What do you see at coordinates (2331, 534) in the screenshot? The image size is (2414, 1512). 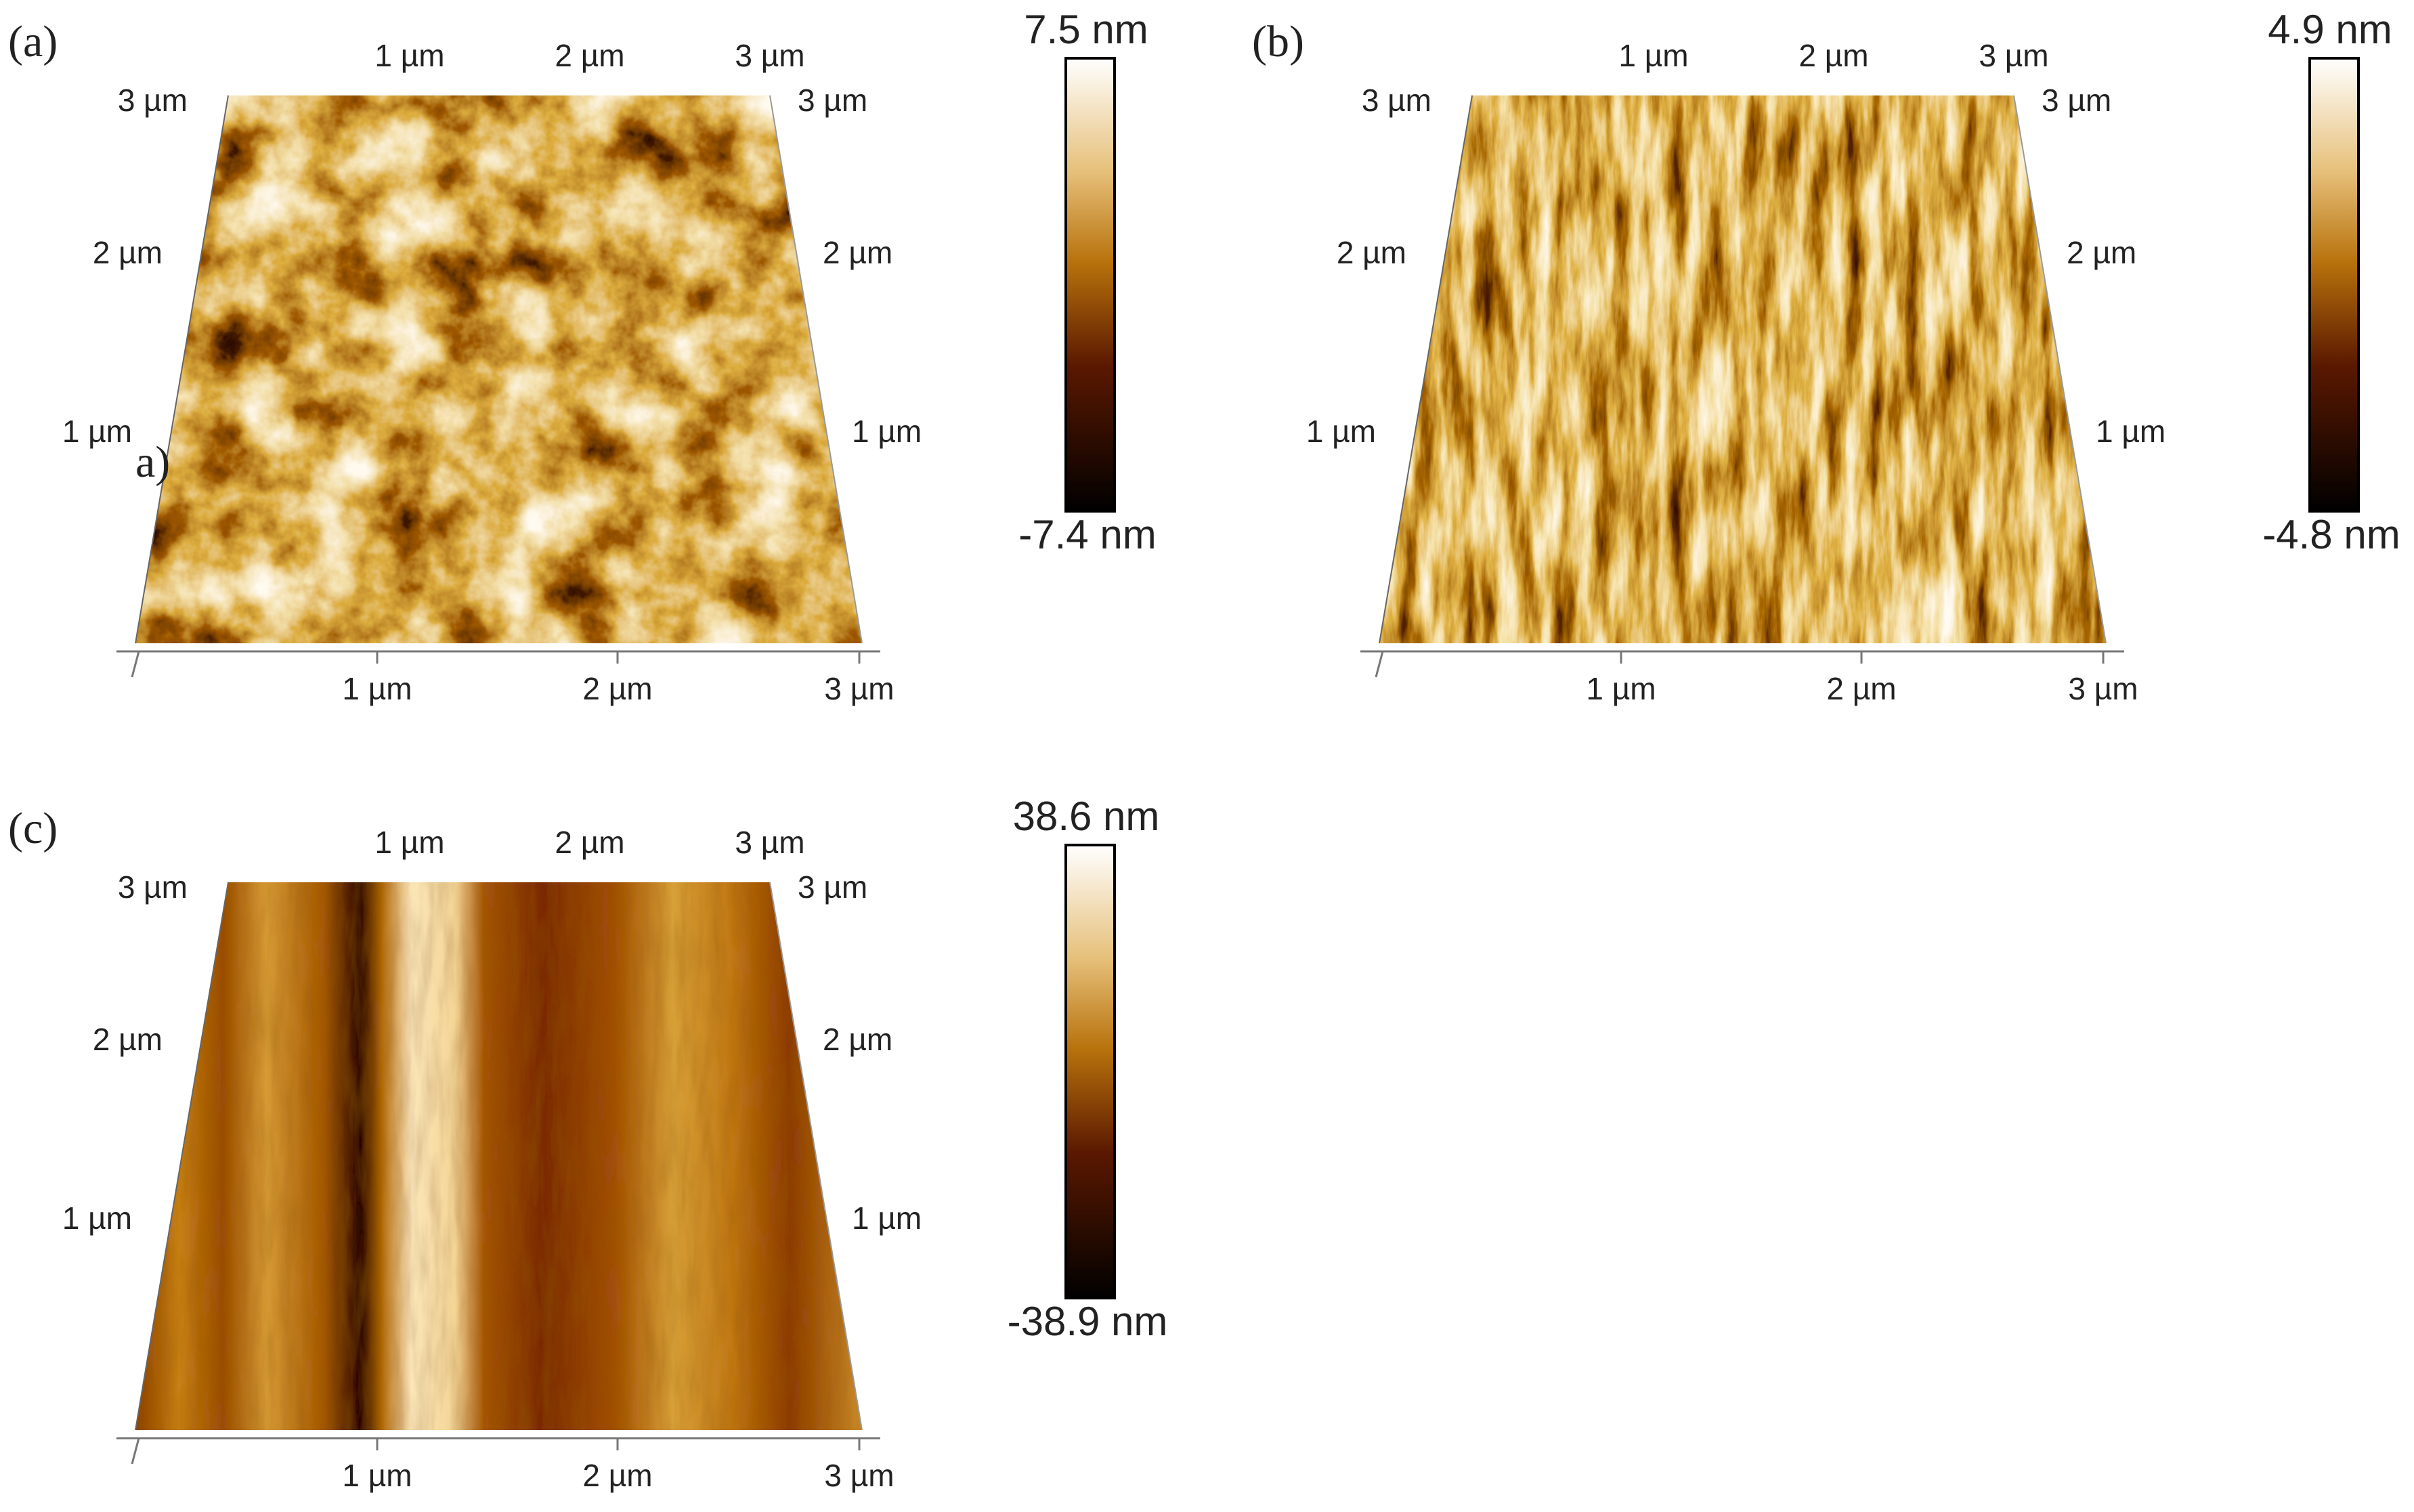 I see `colorbar-min: -4.8 nm` at bounding box center [2331, 534].